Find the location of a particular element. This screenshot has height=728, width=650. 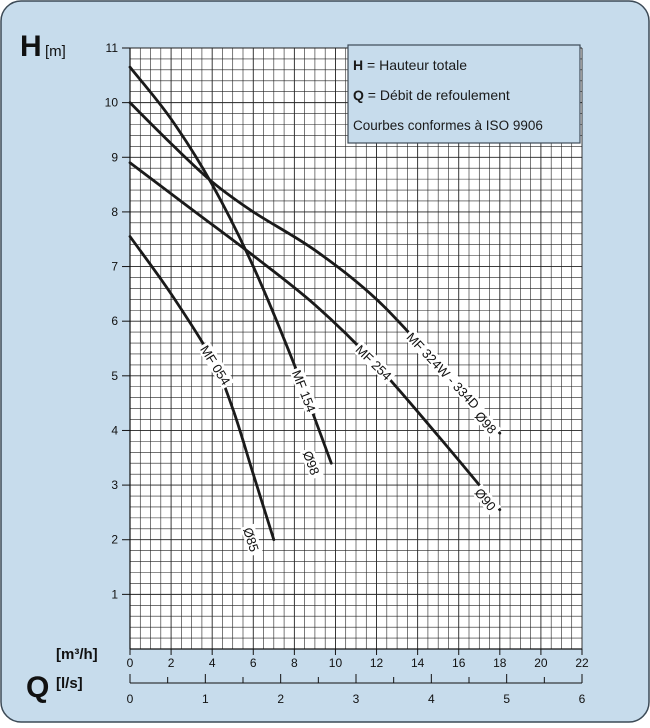

x-tick-label-ls: 1 is located at coordinates (205, 699).